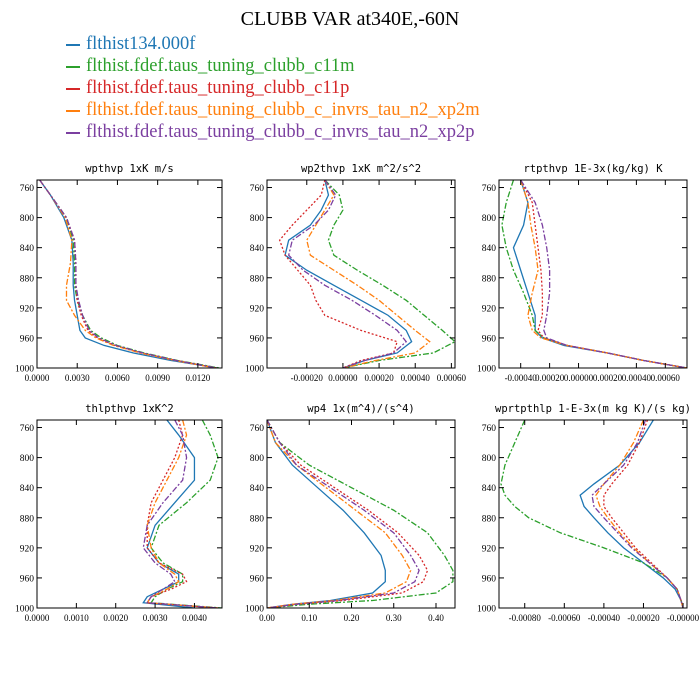  I want to click on legend-entry: flthist.fdef.taus_tuning_clubb_c11p, so click(273, 88).